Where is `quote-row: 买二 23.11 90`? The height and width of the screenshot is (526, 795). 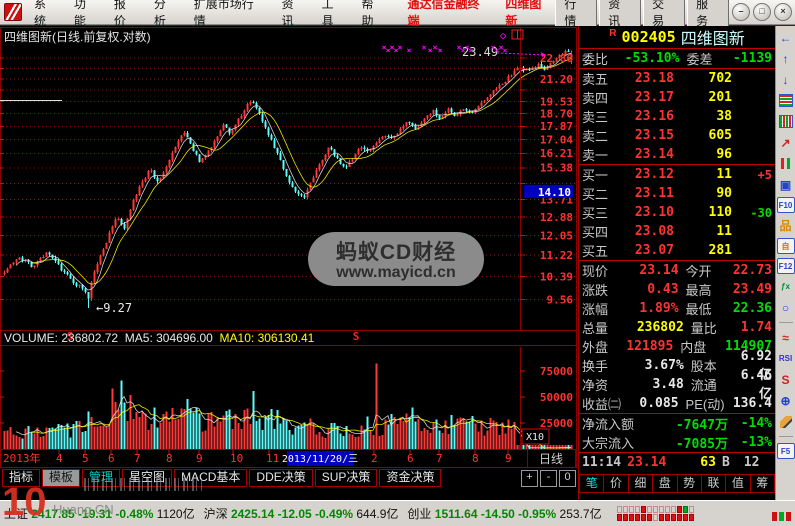
quote-row: 买二 23.11 90 is located at coordinates (677, 193).